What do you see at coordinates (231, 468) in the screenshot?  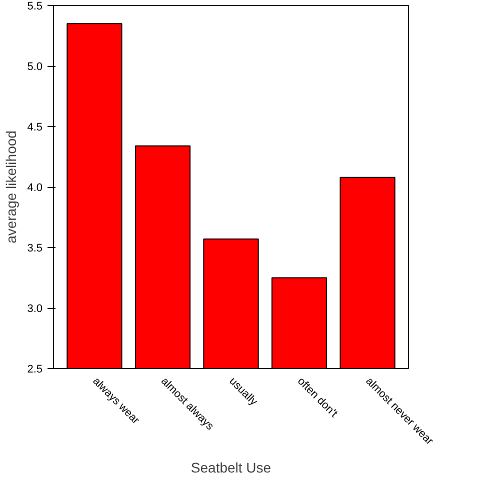 I see `x-axis-title: Seatbelt Use` at bounding box center [231, 468].